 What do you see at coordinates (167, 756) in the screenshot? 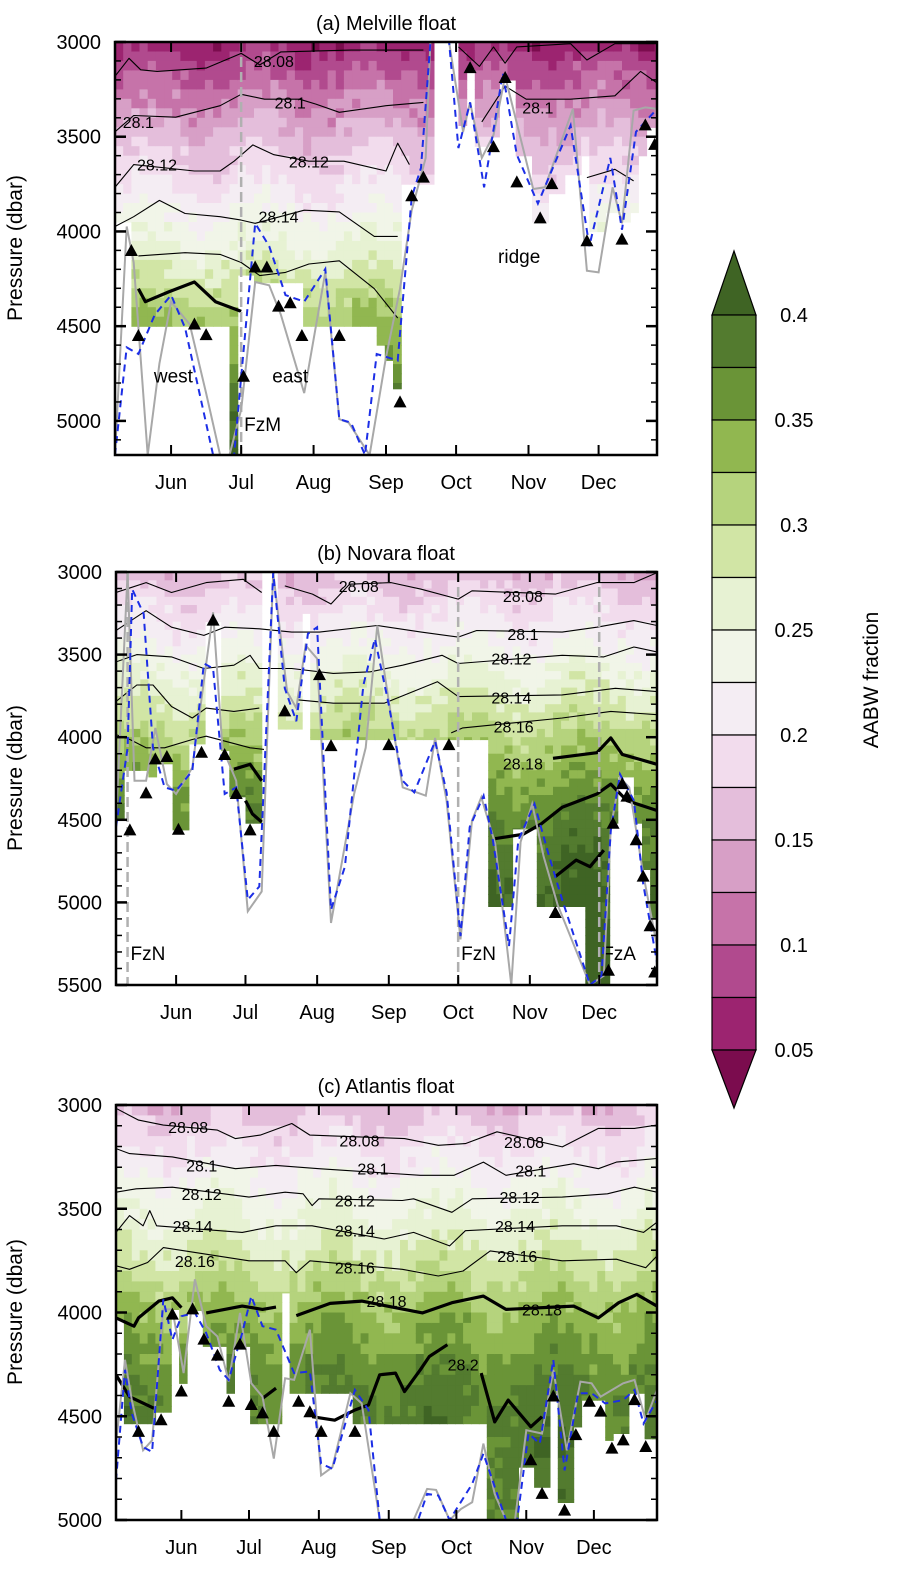
I see `float-triangle-marker` at bounding box center [167, 756].